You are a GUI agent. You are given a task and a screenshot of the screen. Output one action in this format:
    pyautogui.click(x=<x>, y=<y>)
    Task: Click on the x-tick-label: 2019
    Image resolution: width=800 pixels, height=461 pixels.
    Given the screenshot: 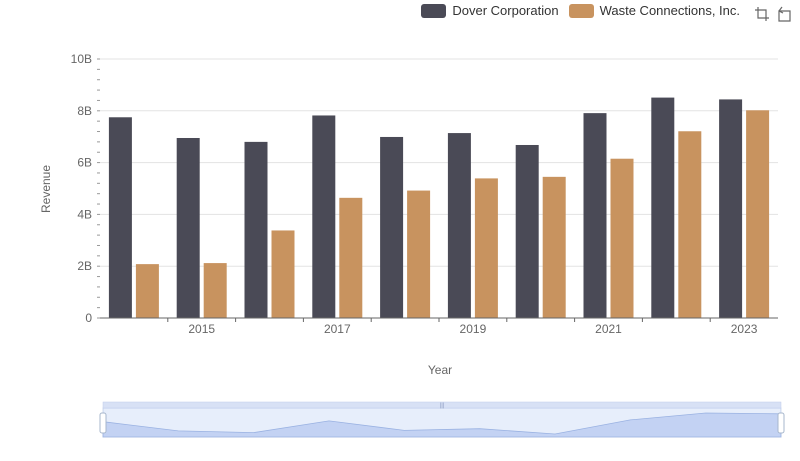 What is the action you would take?
    pyautogui.click(x=473, y=329)
    